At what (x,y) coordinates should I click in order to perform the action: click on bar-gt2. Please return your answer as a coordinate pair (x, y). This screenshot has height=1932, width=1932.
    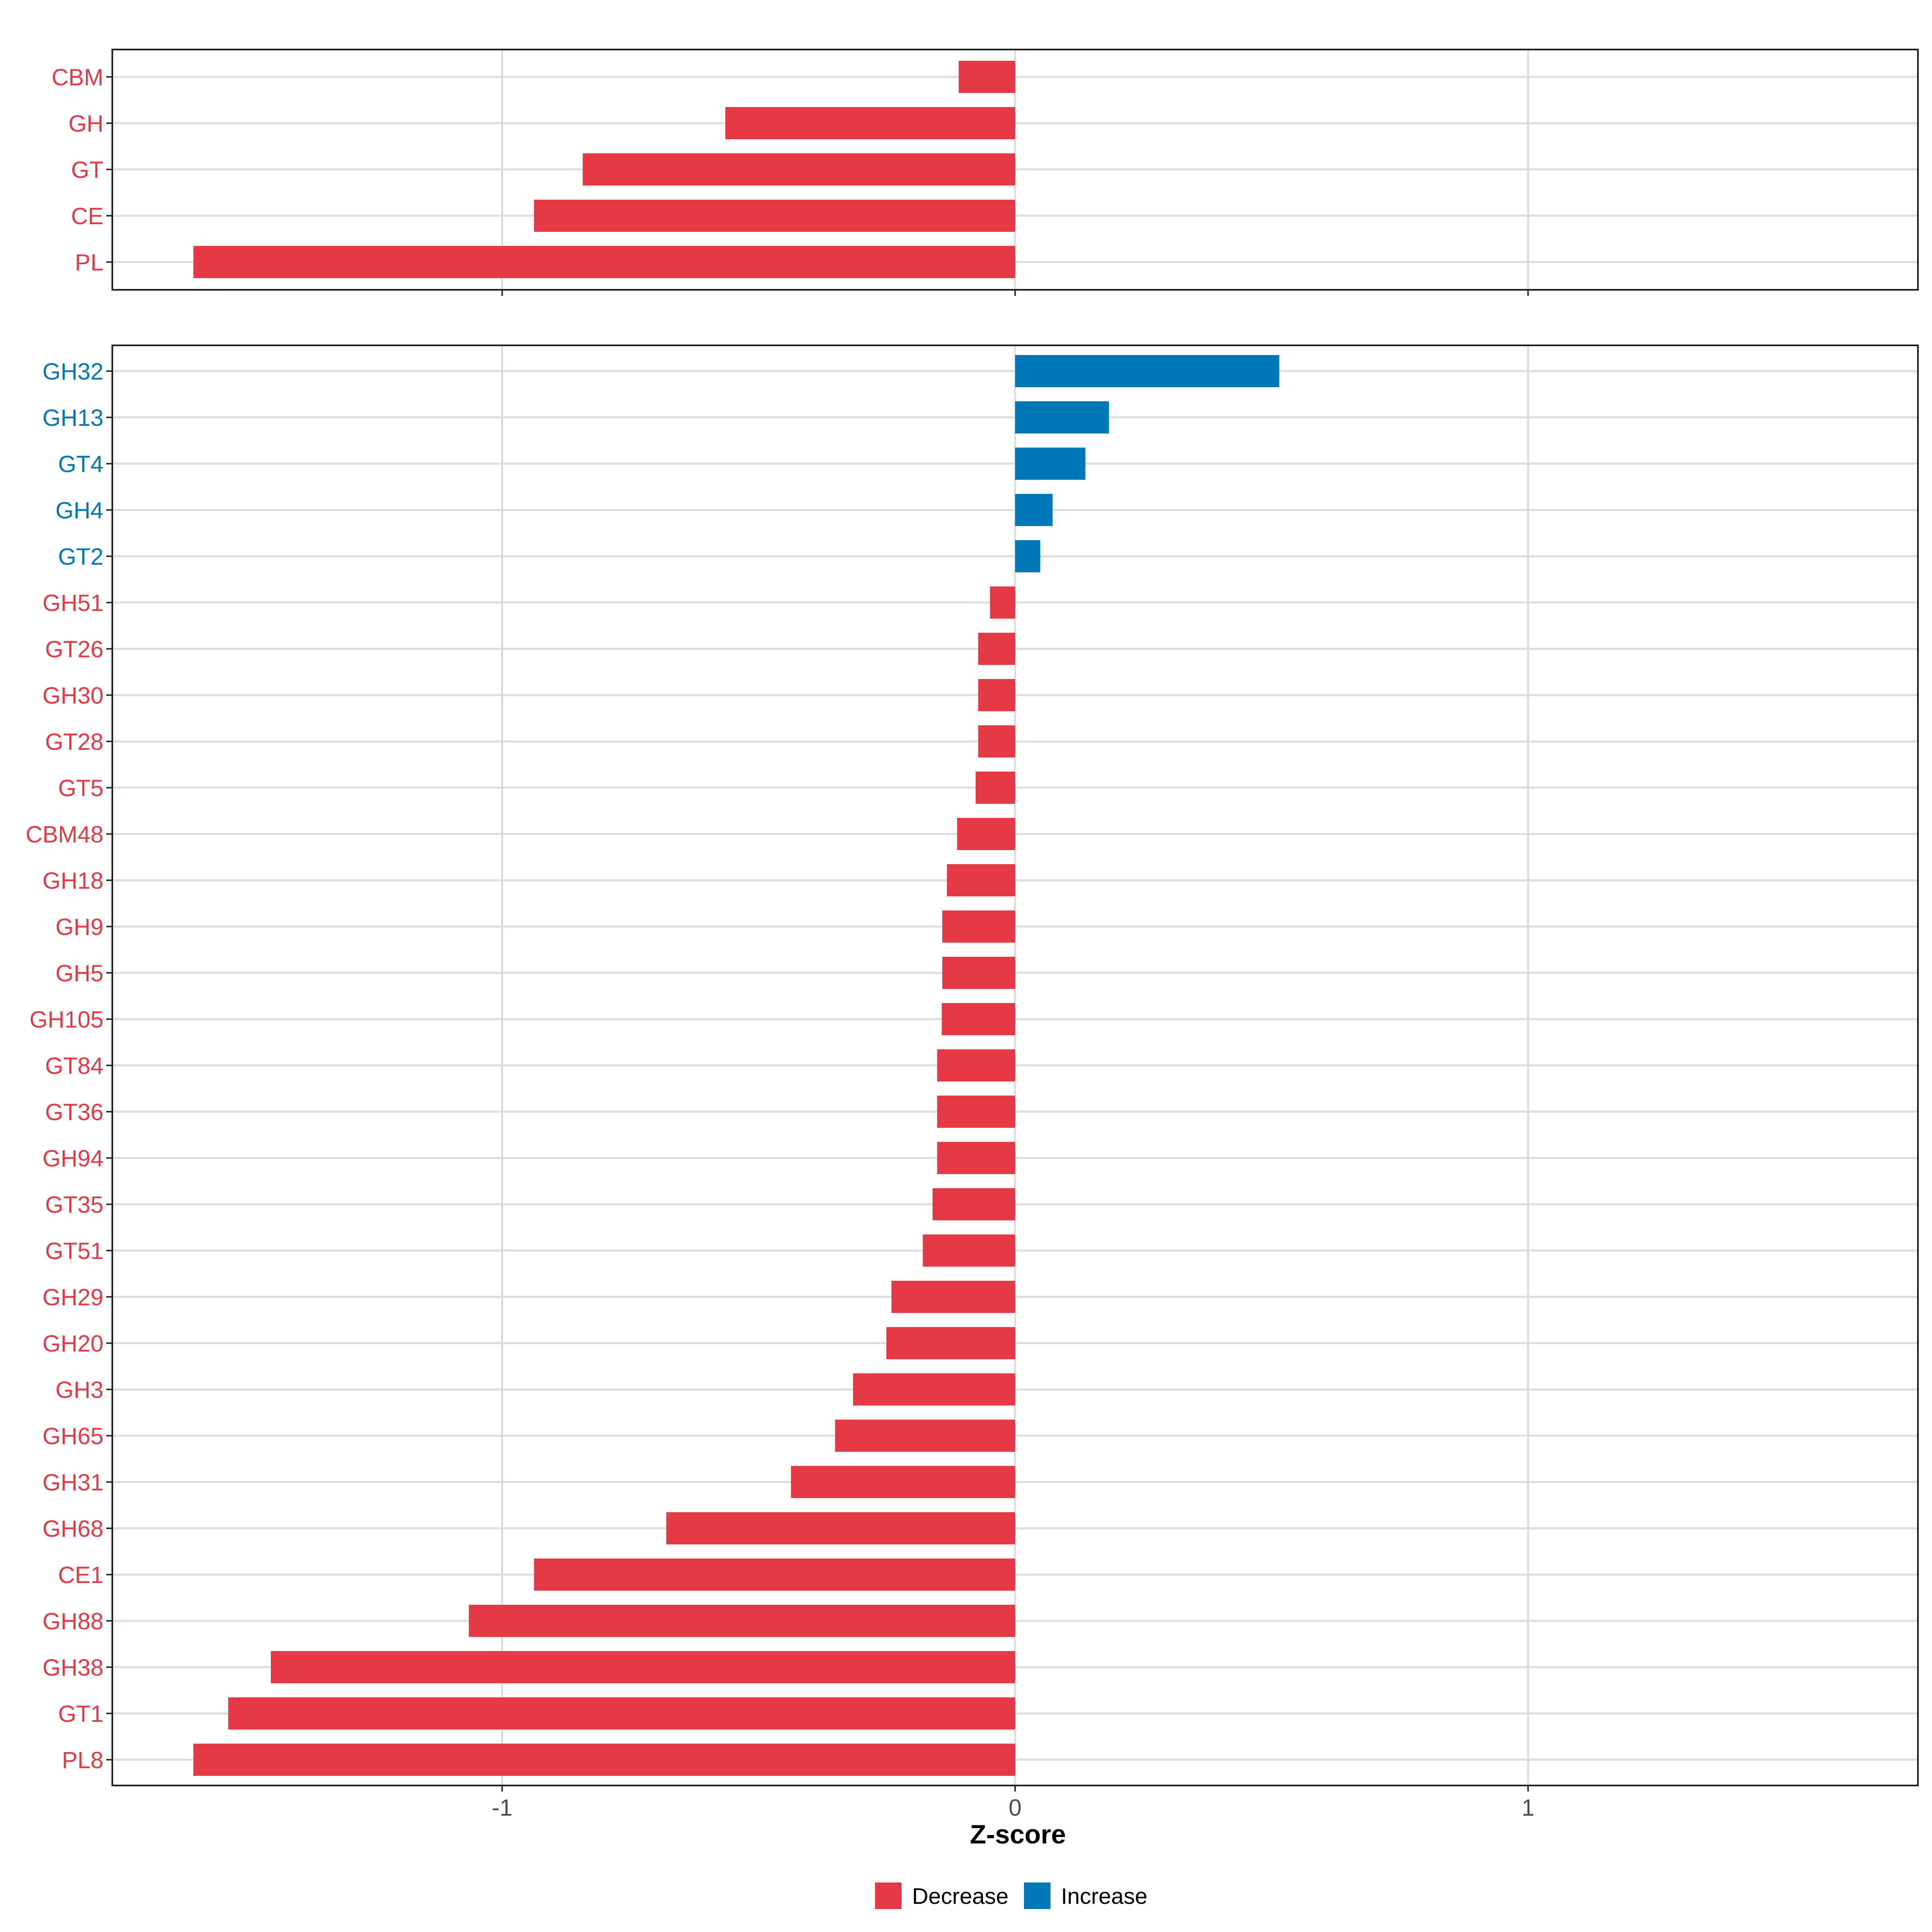
    Looking at the image, I should click on (1027, 556).